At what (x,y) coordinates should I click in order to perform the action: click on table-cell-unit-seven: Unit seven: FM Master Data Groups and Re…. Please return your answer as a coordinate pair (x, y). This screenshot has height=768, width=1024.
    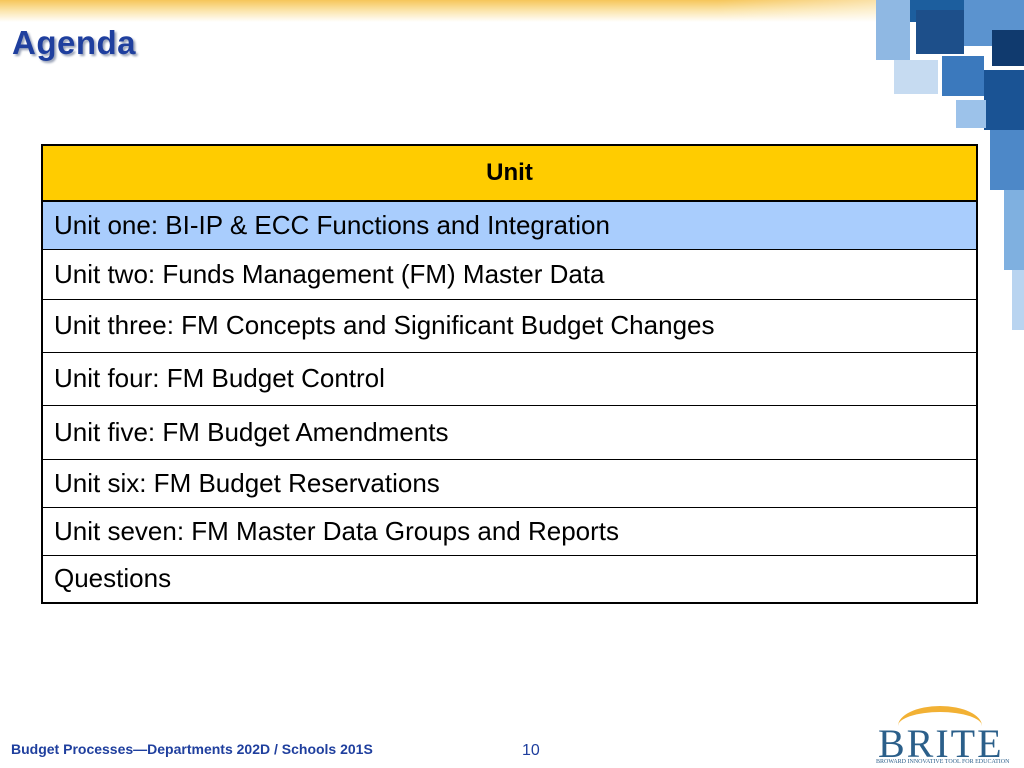
    Looking at the image, I should click on (509, 531).